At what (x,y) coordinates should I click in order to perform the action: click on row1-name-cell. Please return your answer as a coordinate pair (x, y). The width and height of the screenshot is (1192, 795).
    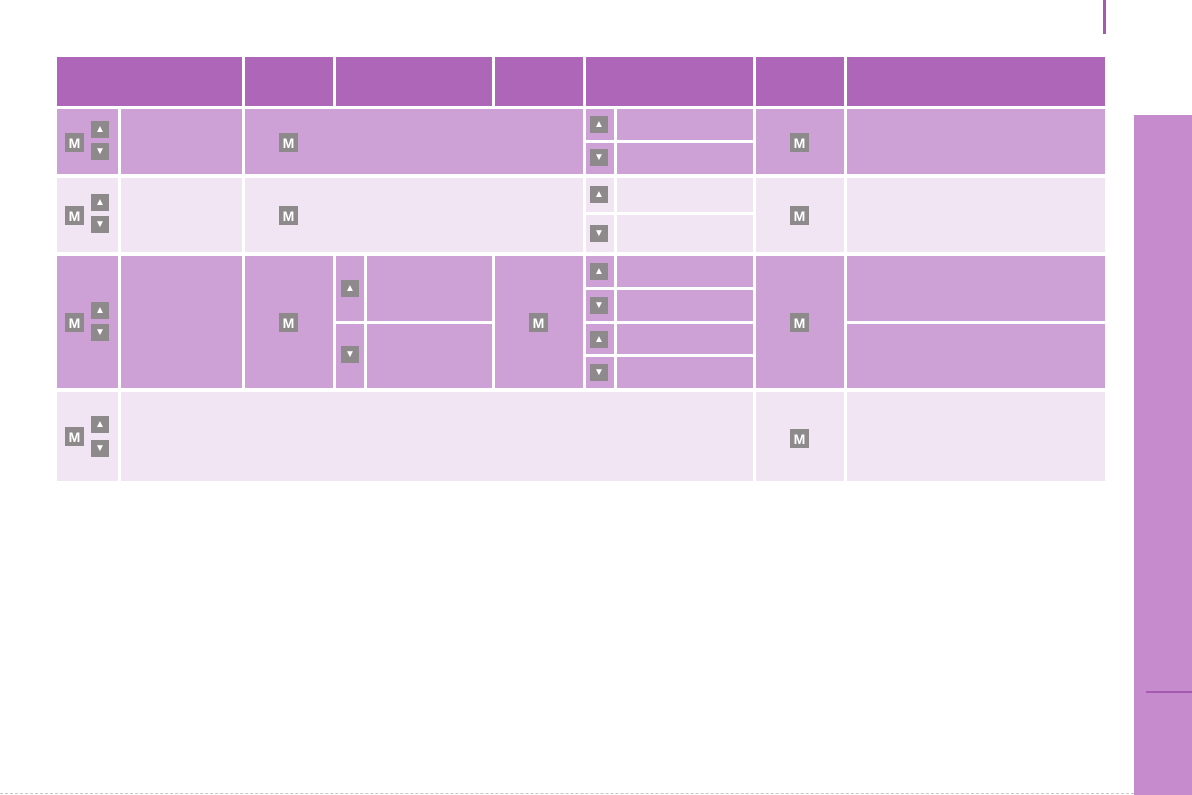
    Looking at the image, I should click on (181, 141).